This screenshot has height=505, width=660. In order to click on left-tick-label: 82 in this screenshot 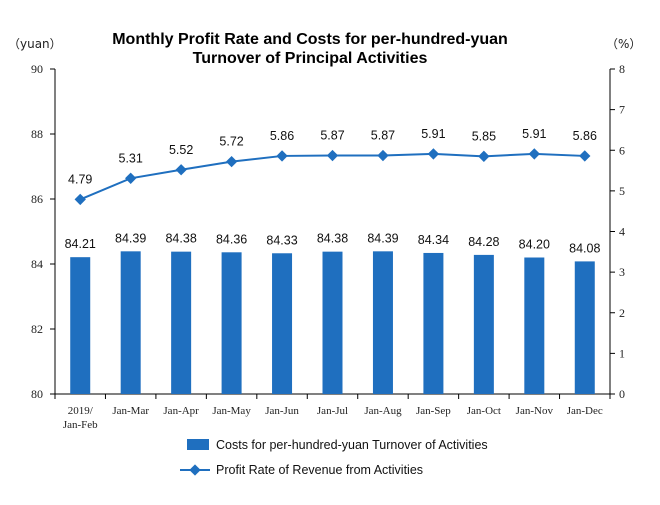, I will do `click(37, 329)`.